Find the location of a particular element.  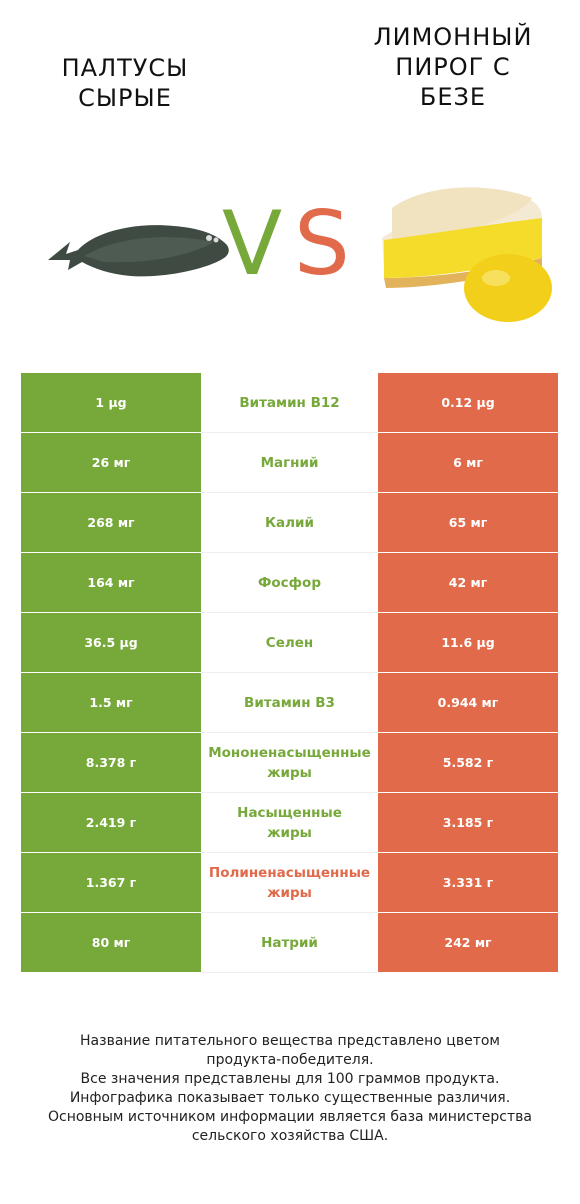

nutrient-name: Магний is located at coordinates (289, 463).